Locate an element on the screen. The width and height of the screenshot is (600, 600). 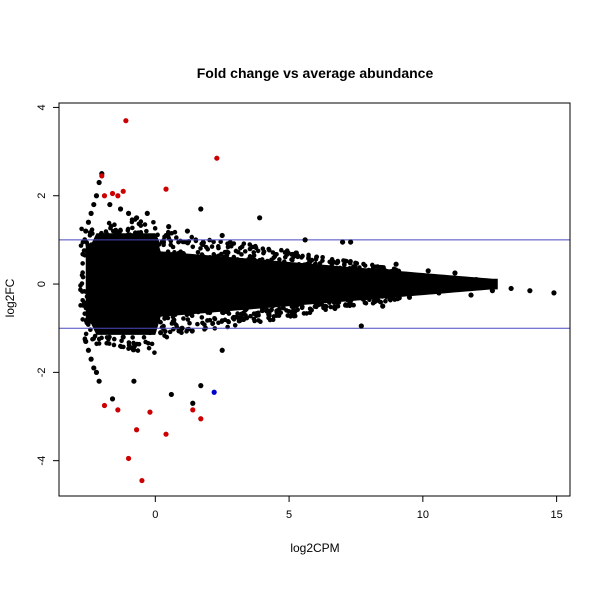
x-tick-label: 10 is located at coordinates (423, 515).